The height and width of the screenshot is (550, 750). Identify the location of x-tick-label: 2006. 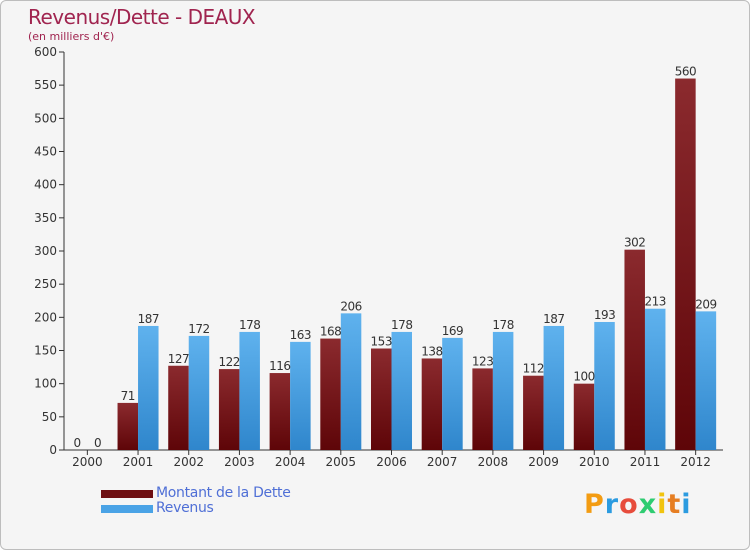
(391, 462).